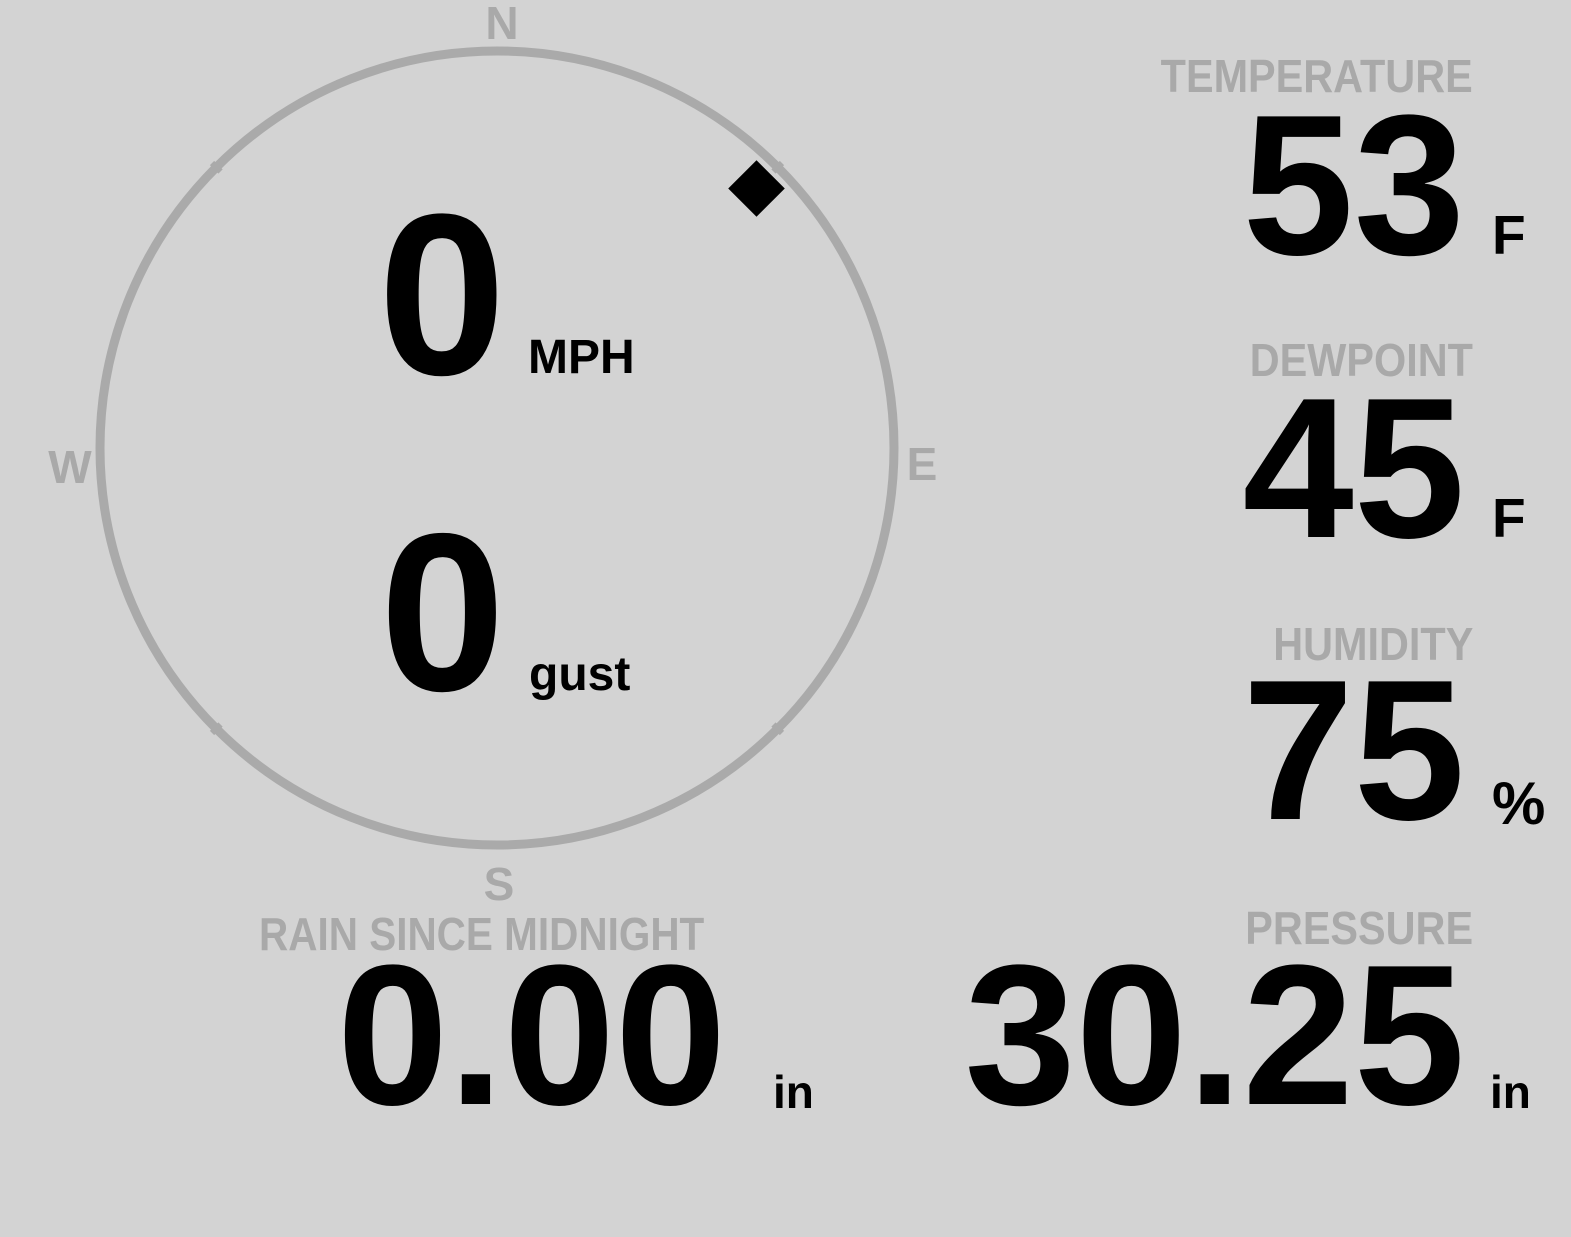 The height and width of the screenshot is (1237, 1571). Describe the element at coordinates (1510, 1092) in the screenshot. I see `pressure-unit: in` at that location.